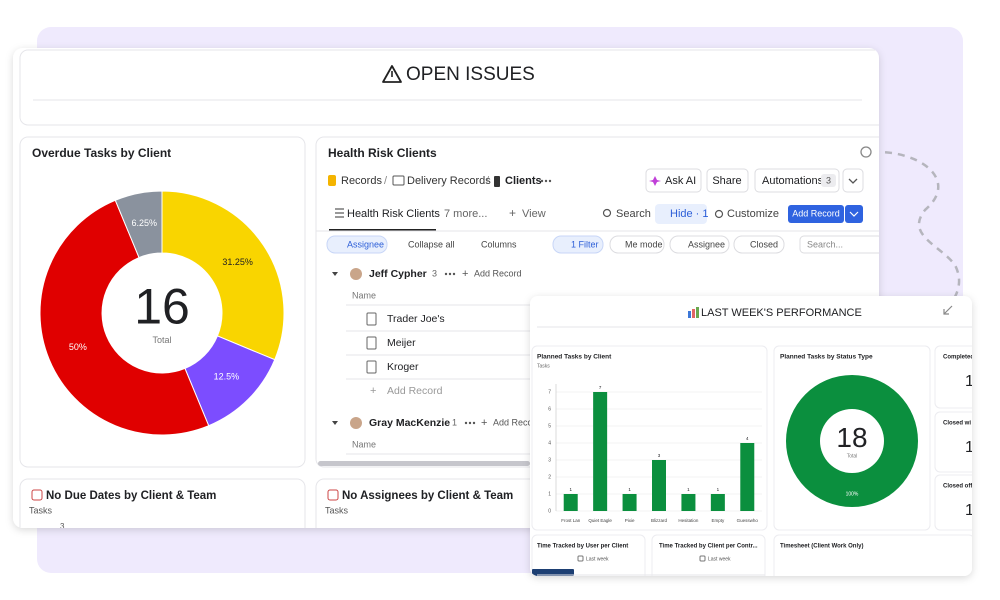 The width and height of the screenshot is (1000, 600). I want to click on row-icon, so click(371, 319).